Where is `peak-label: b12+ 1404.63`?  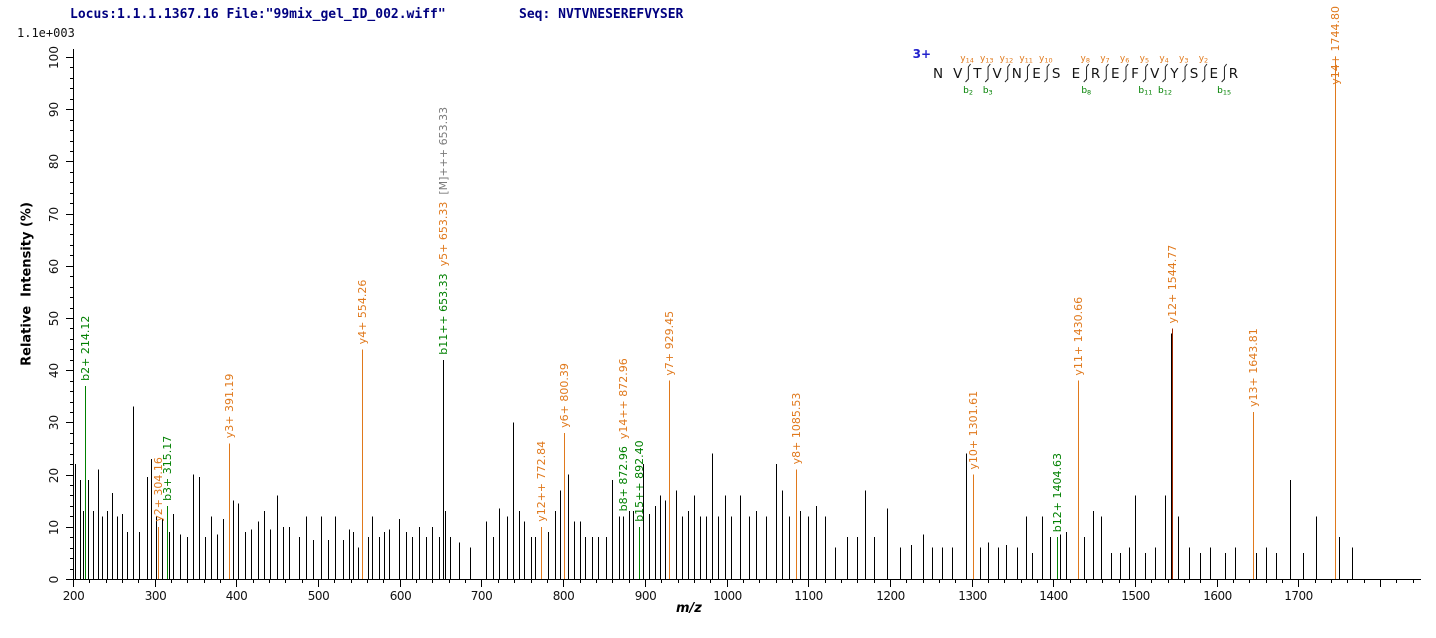 peak-label: b12+ 1404.63 is located at coordinates (1057, 492).